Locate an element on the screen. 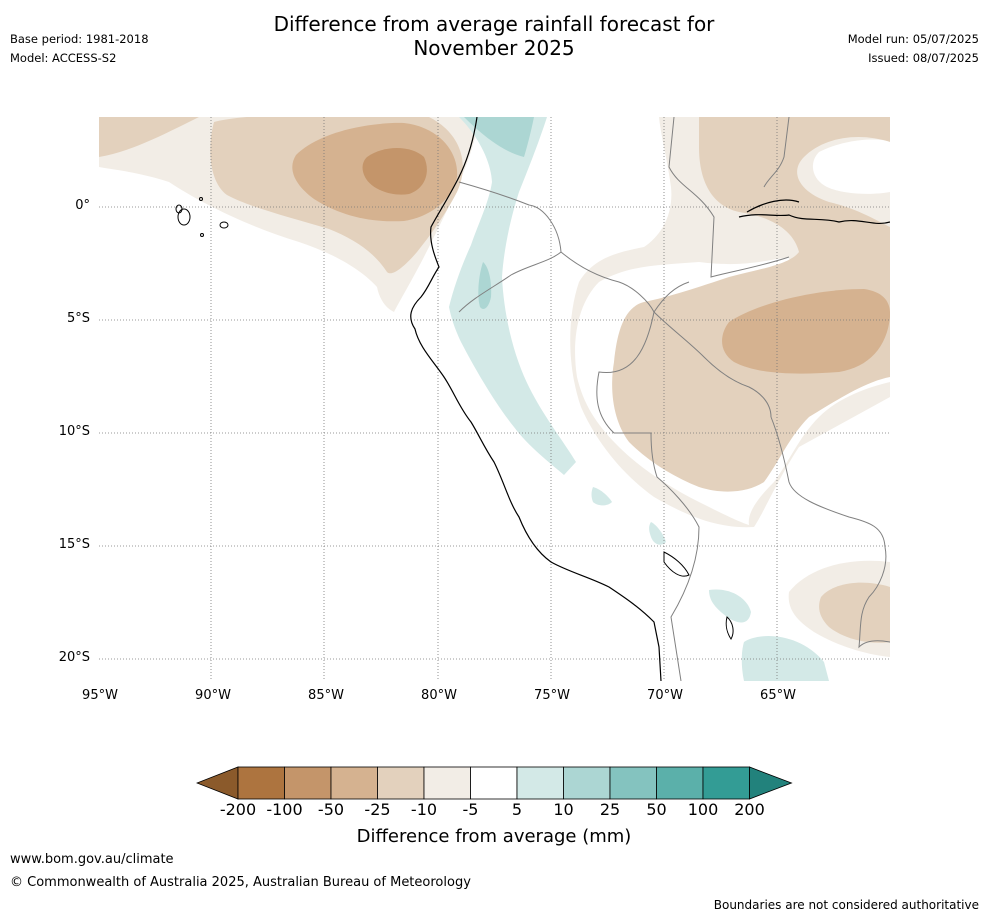 This screenshot has height=919, width=988. lon-label-95w: 95°W is located at coordinates (100, 695).